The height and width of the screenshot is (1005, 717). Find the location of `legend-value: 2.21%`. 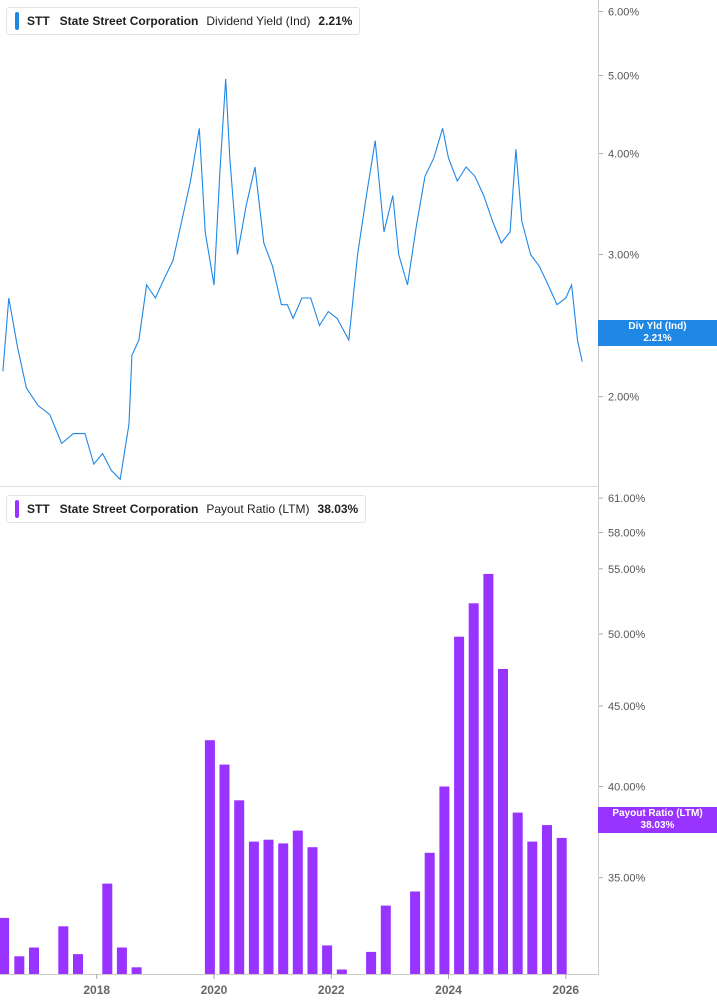

legend-value: 2.21% is located at coordinates (335, 21).